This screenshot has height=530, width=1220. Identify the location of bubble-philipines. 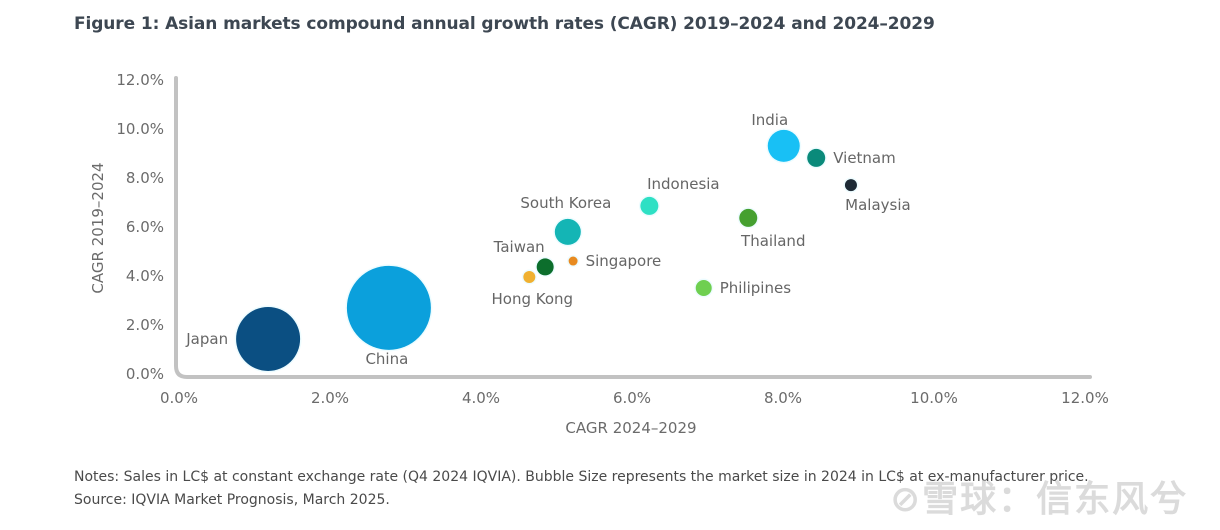
(703, 288).